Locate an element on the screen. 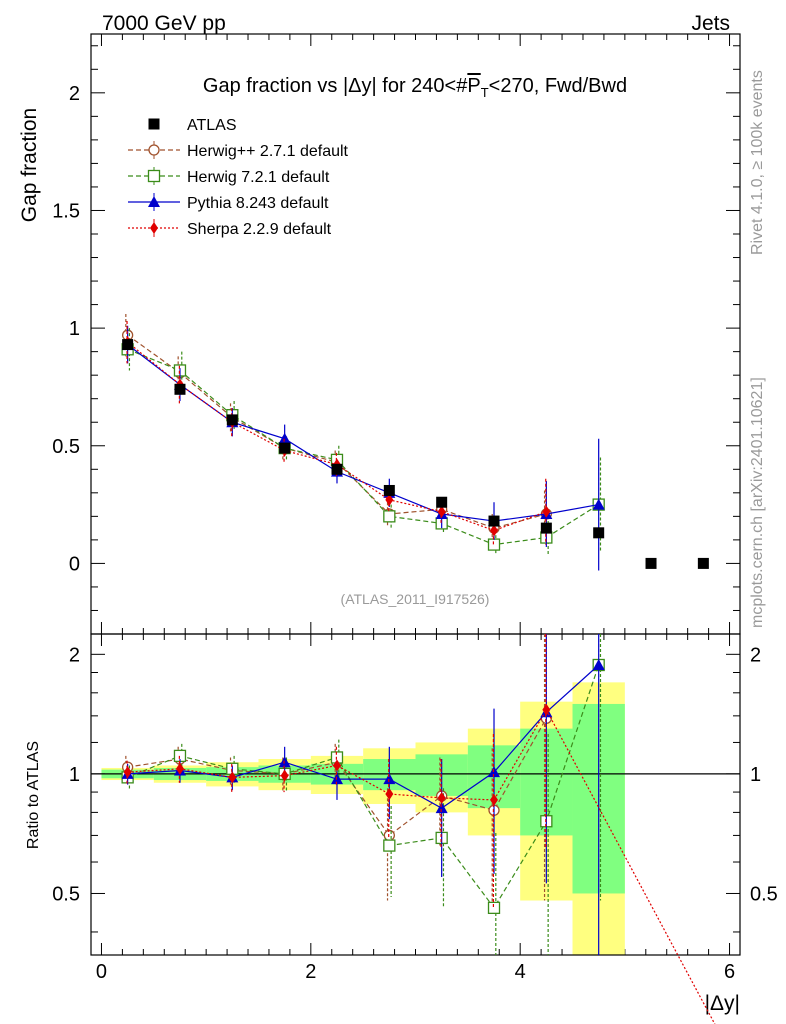 The image size is (786, 1024). title-pre: Gap fraction vs |Δy| for 240<# is located at coordinates (335, 86).